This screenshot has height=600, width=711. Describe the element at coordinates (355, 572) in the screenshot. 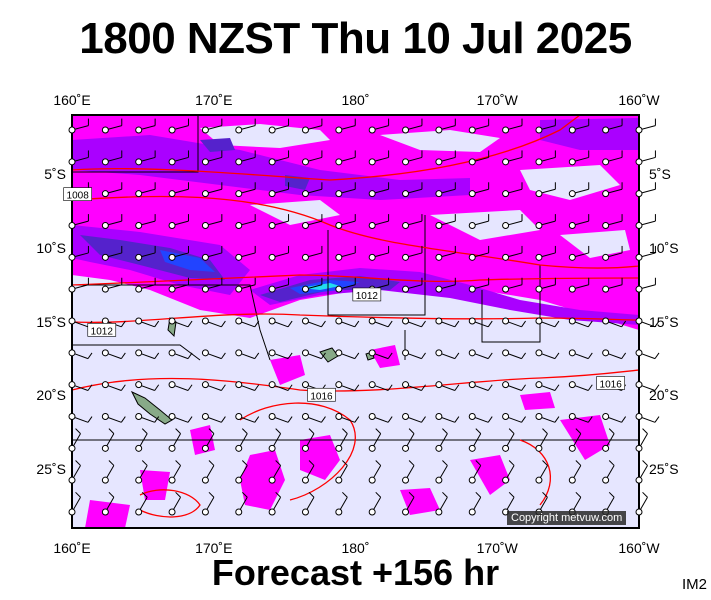

I see `forecast-label: Forecast +156 hr` at that location.